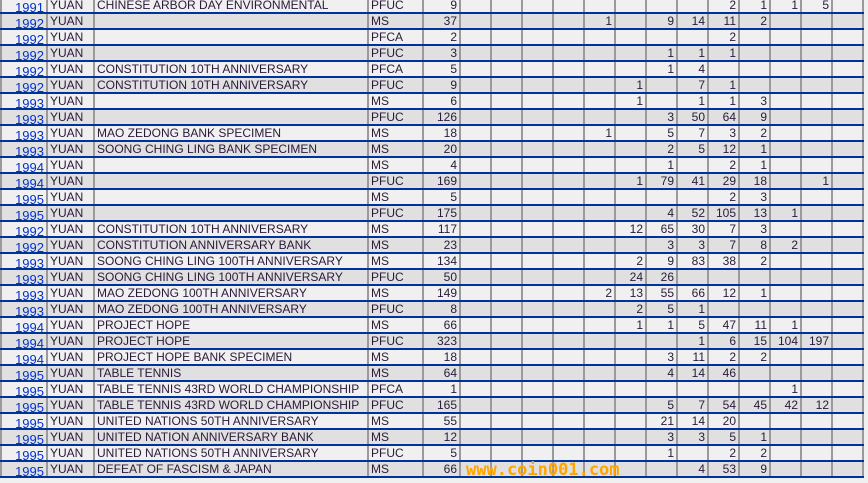 The image size is (868, 483). I want to click on coin-name-cell: MAO ZEDONG BANK SPECIMEN, so click(231, 133).